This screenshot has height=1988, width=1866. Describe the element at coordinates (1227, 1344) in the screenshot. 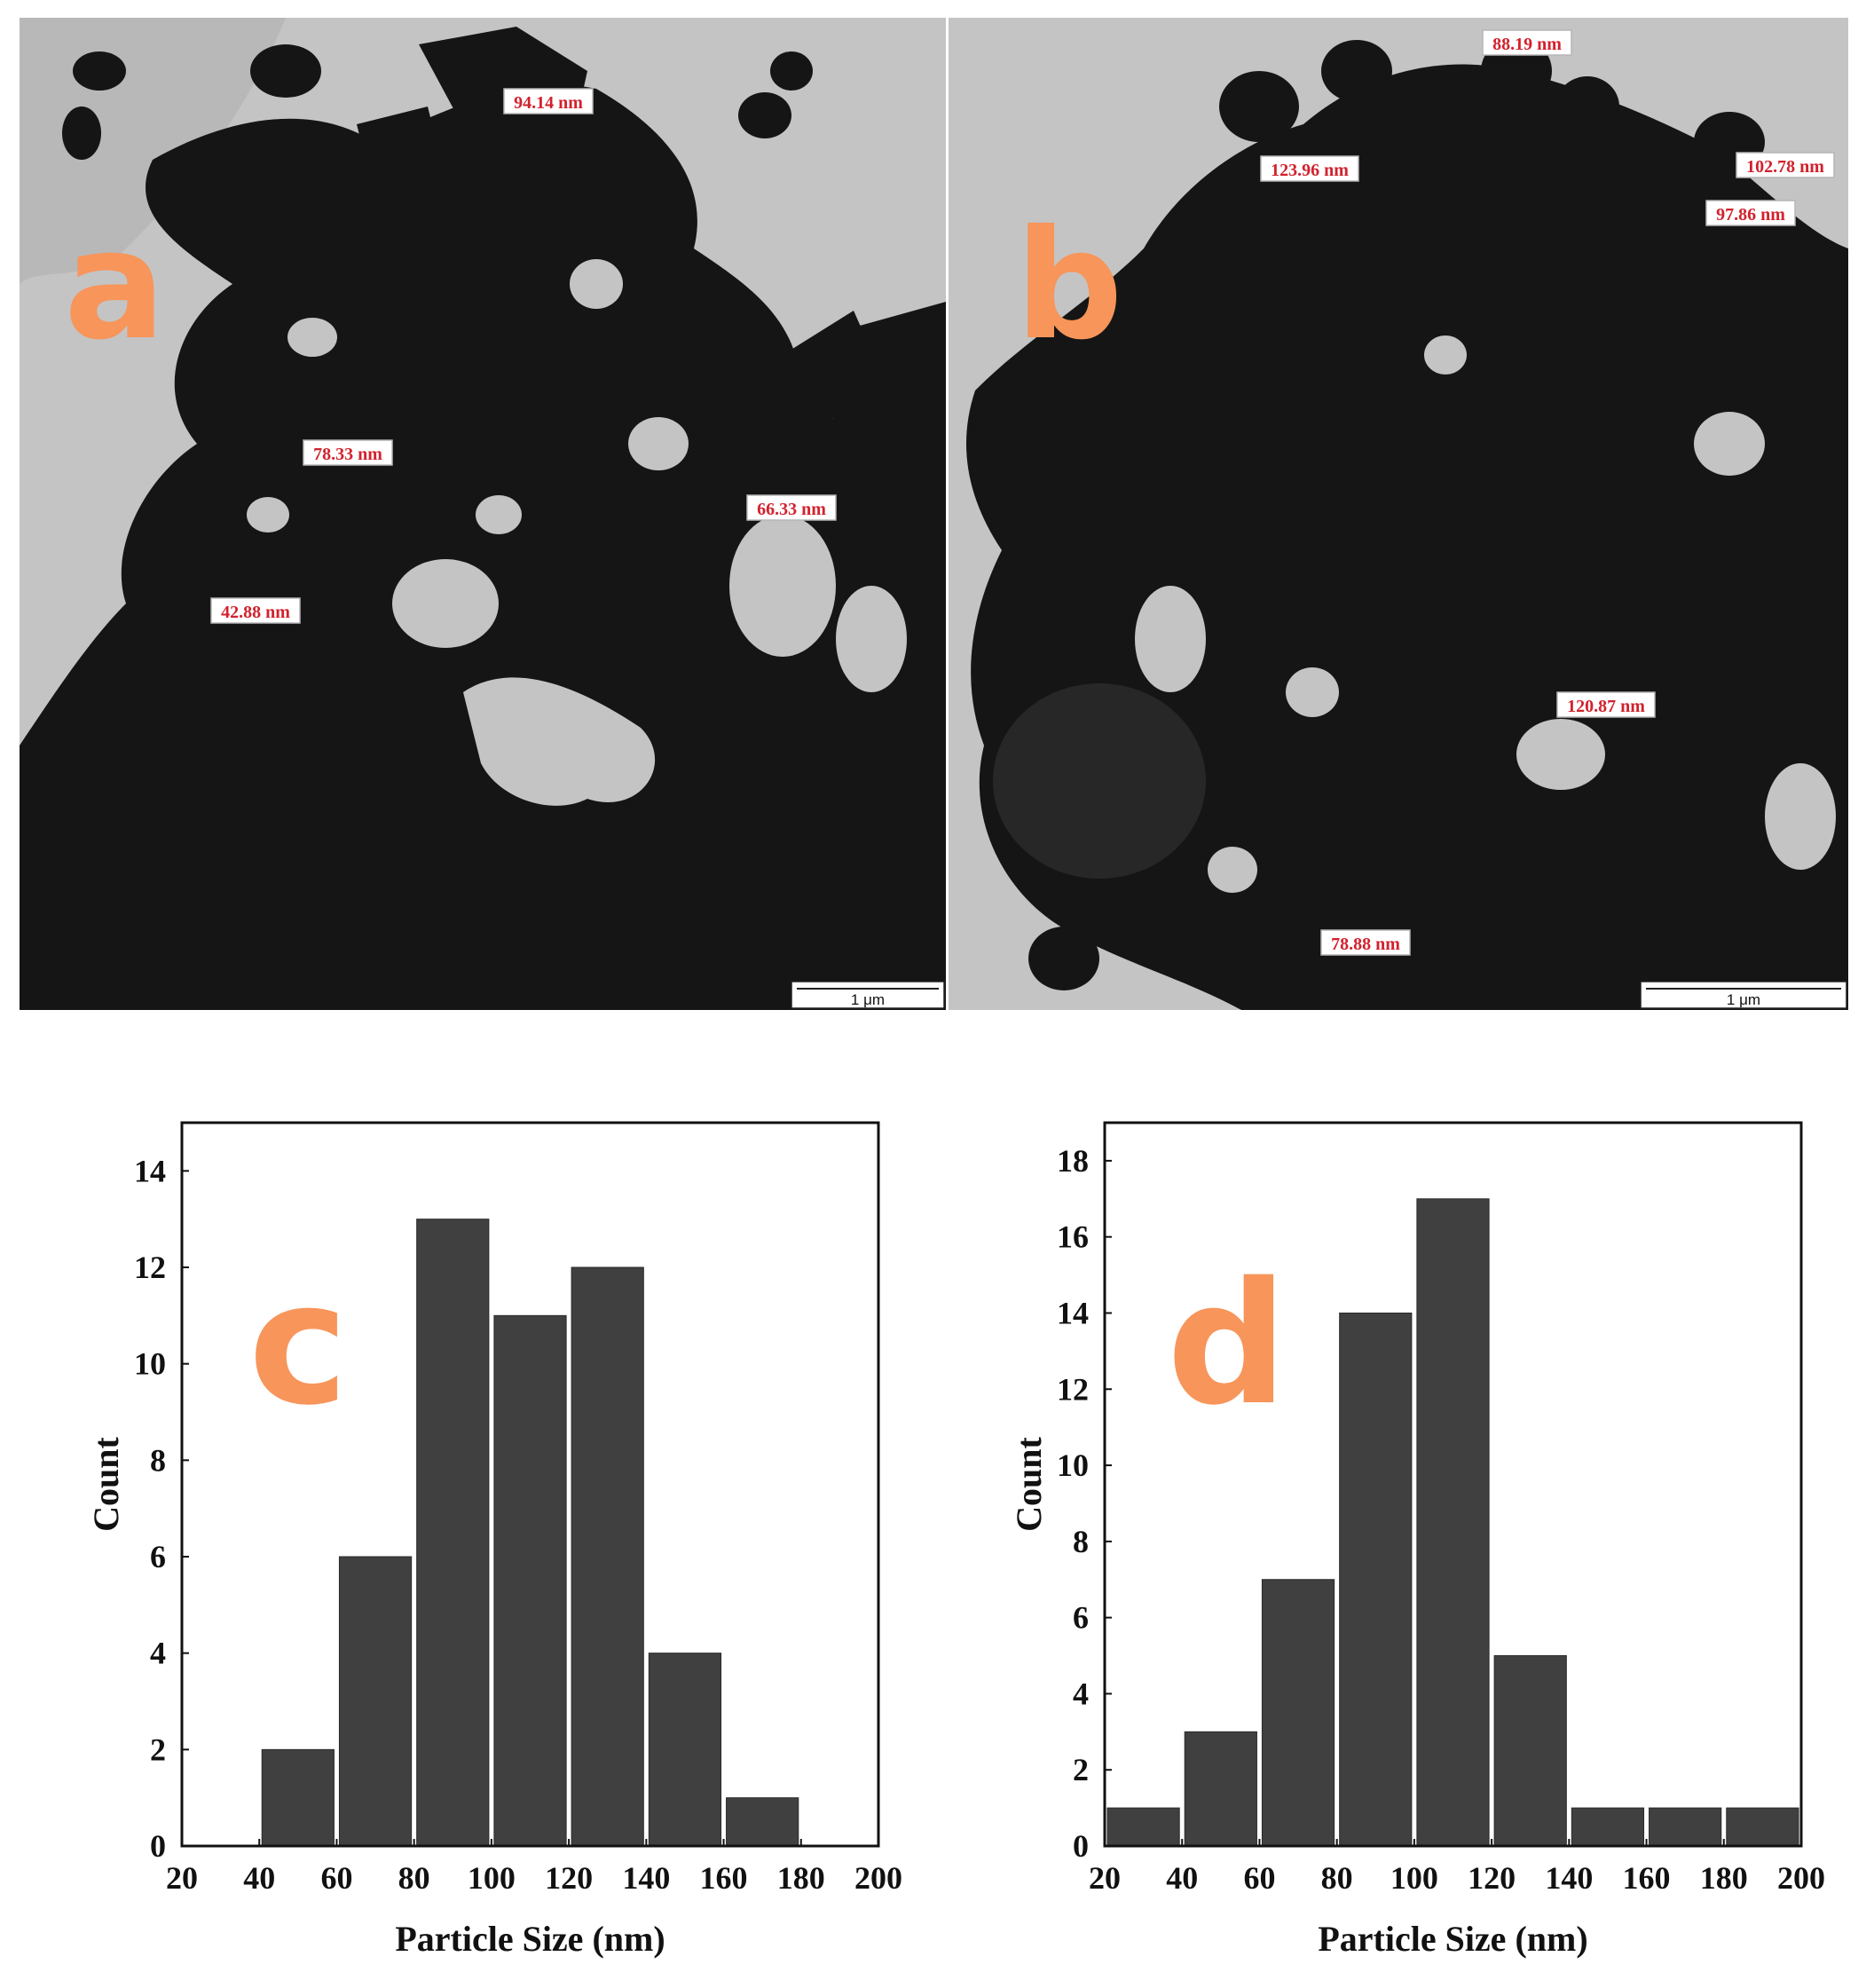

I see `panel-letter-d: d` at that location.